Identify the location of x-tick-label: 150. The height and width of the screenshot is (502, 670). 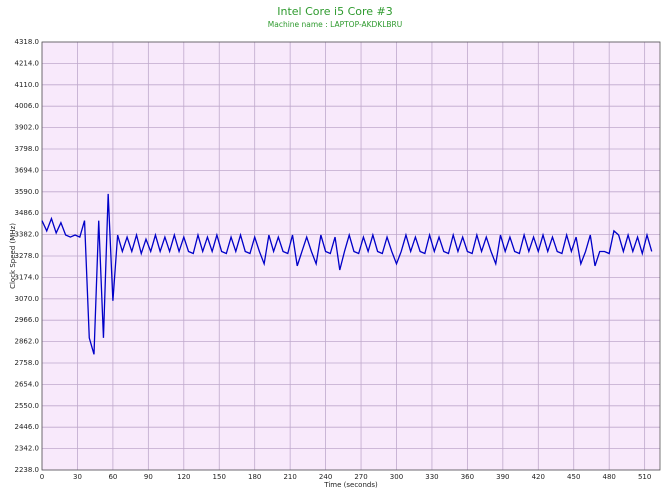
(219, 477).